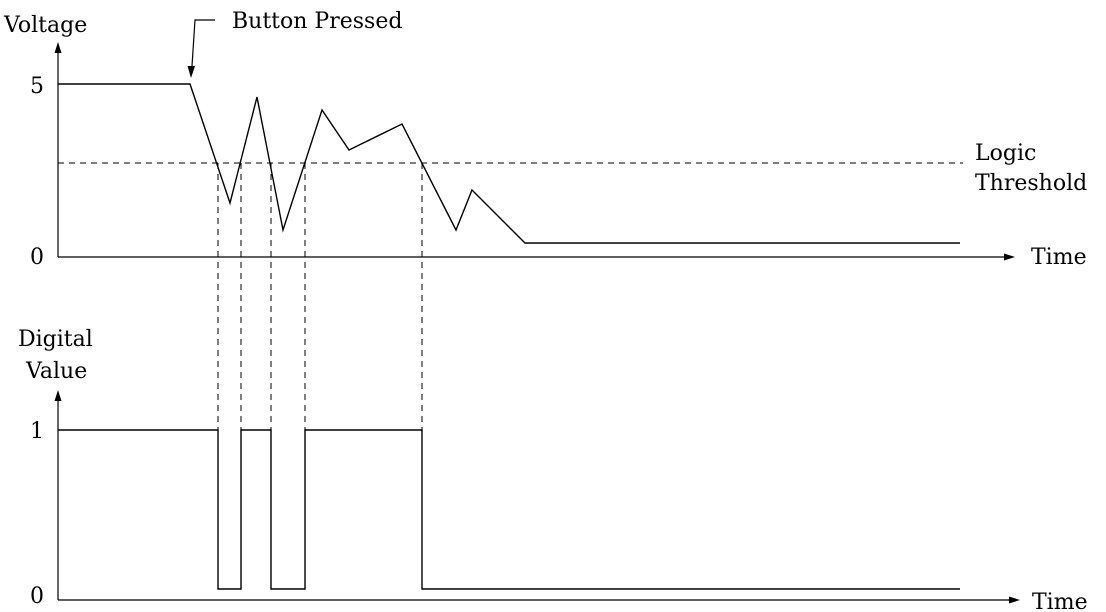 The width and height of the screenshot is (1106, 612). I want to click on digital-axis-label-line2: Value, so click(56, 371).